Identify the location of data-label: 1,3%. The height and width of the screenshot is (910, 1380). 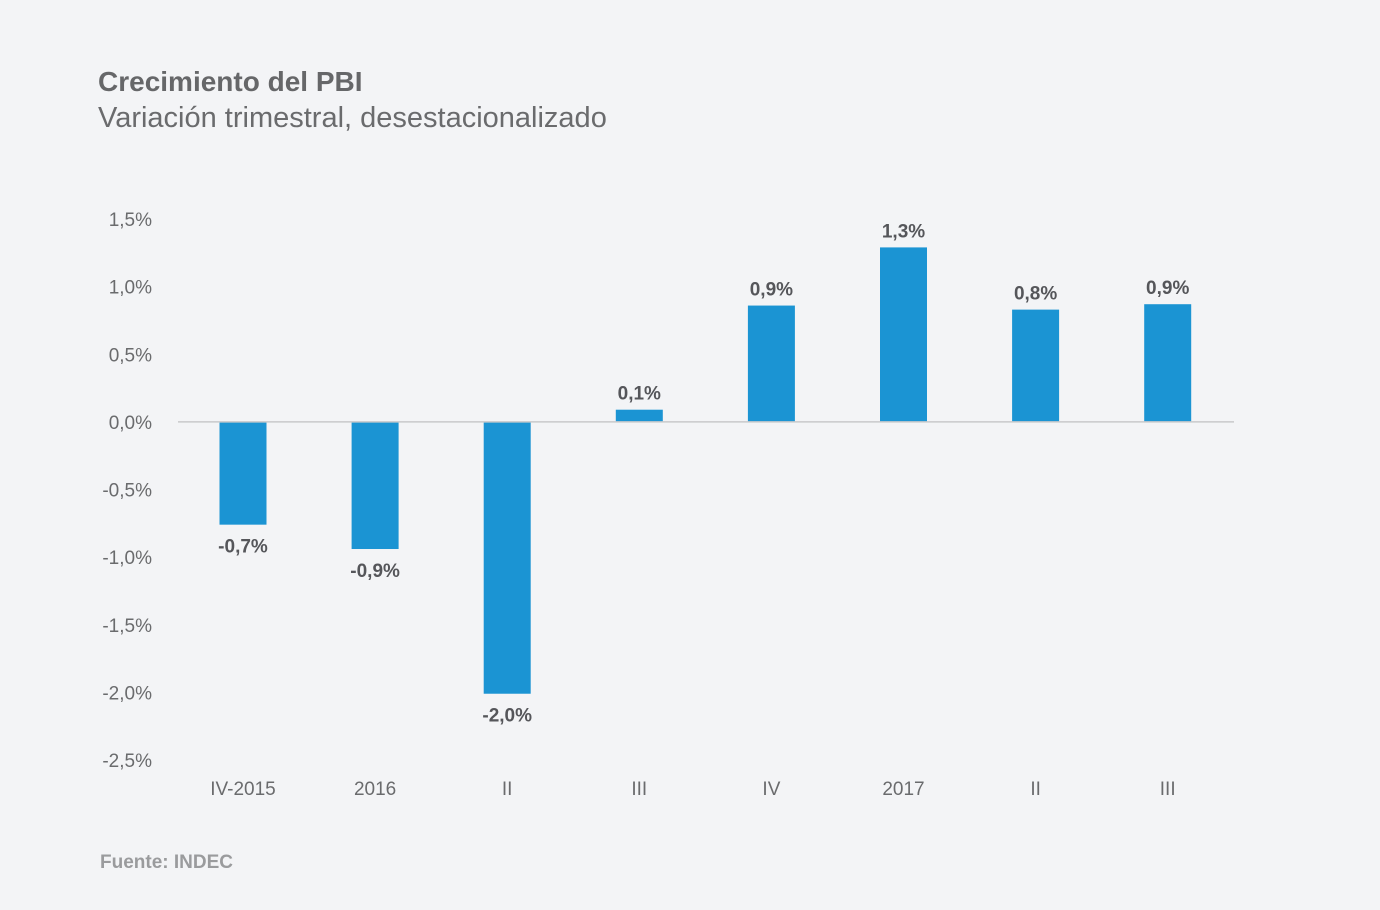
(903, 231).